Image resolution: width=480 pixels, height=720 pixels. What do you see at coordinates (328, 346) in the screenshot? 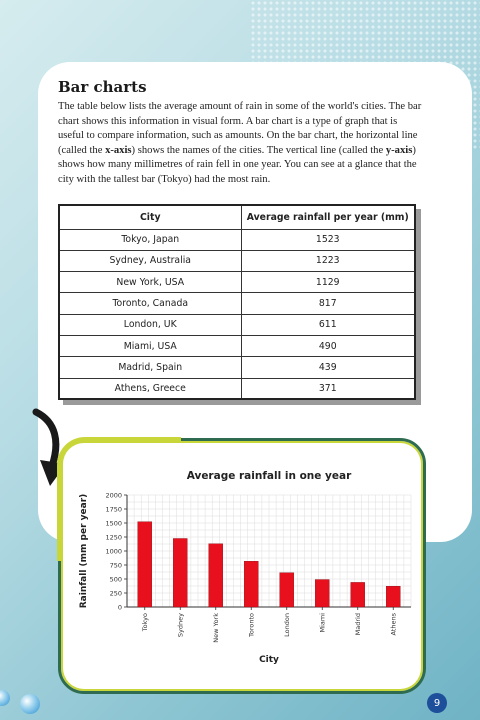
I see `rainfall-cell: 490` at bounding box center [328, 346].